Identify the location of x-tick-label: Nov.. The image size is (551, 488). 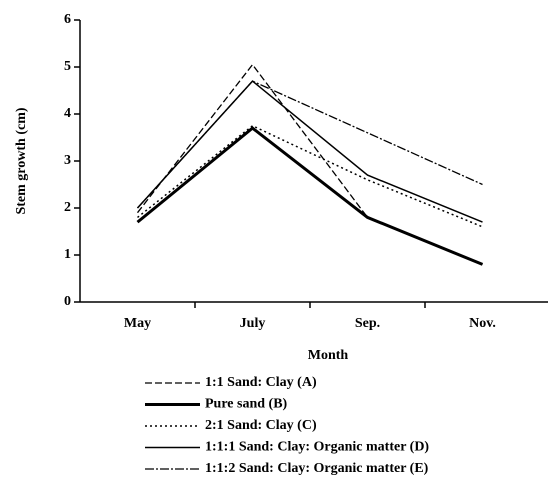
(482, 323).